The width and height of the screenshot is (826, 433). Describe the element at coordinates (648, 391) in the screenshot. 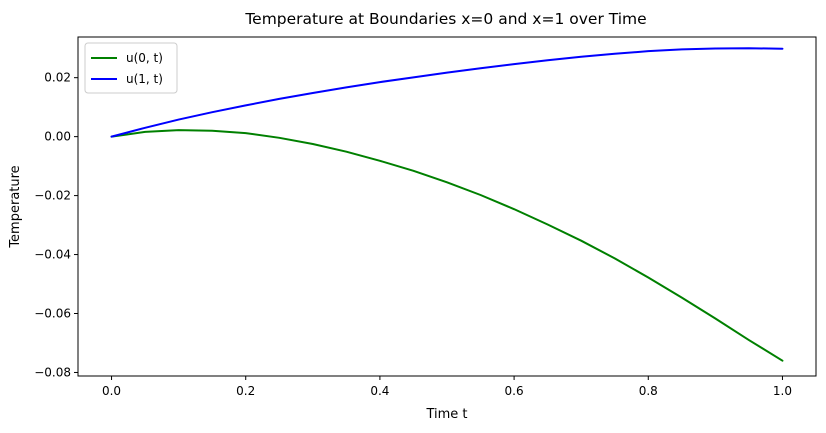

I see `x-tick-label: 0.8` at that location.